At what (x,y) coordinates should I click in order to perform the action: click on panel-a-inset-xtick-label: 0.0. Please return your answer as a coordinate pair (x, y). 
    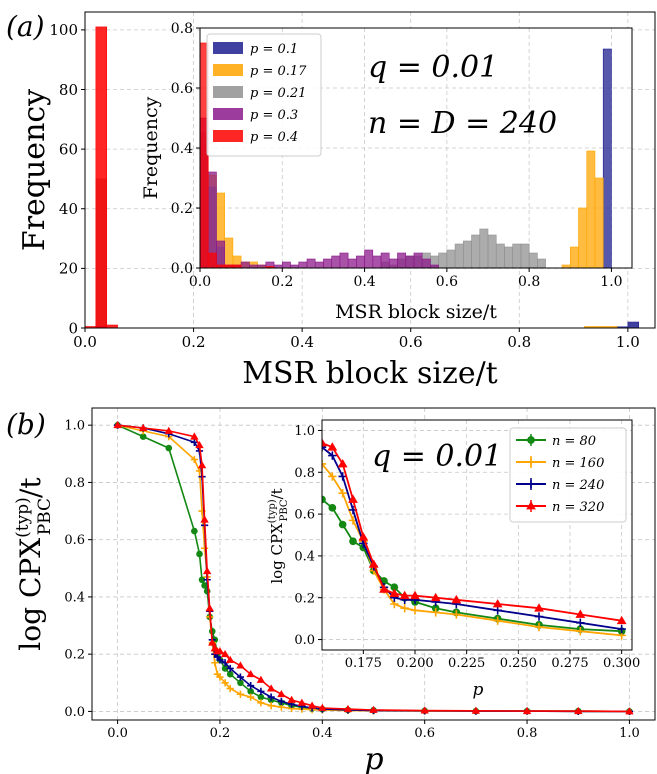
    Looking at the image, I should click on (200, 282).